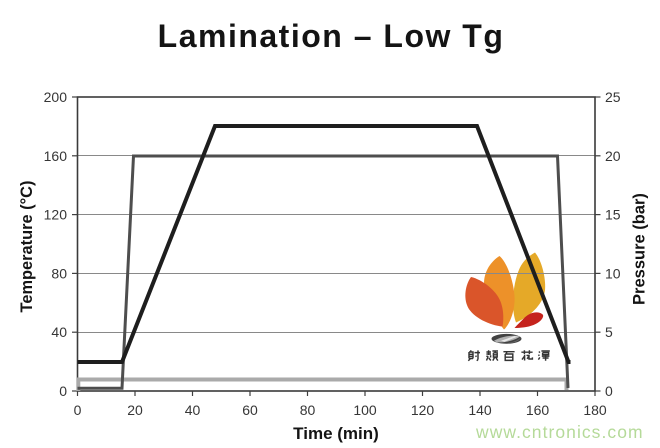 The width and height of the screenshot is (660, 448). I want to click on svg-text: 180, so click(595, 410).